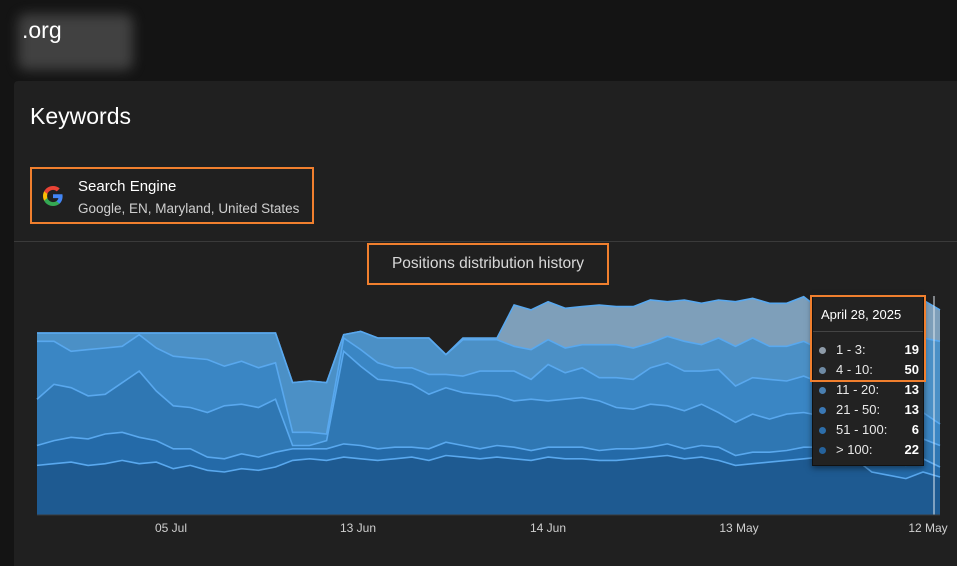 This screenshot has width=957, height=566. I want to click on tooltip-row-value: 6, so click(915, 429).